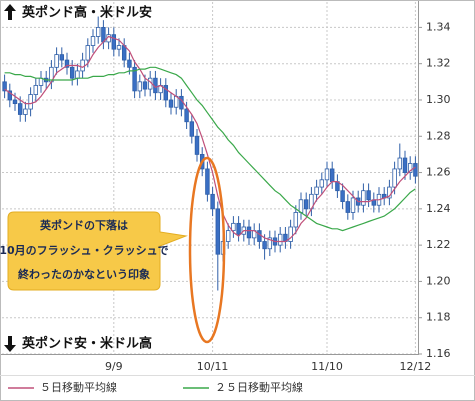 This screenshot has height=401, width=475. I want to click on callout-text: 英ポンドの下落は, so click(83, 225).